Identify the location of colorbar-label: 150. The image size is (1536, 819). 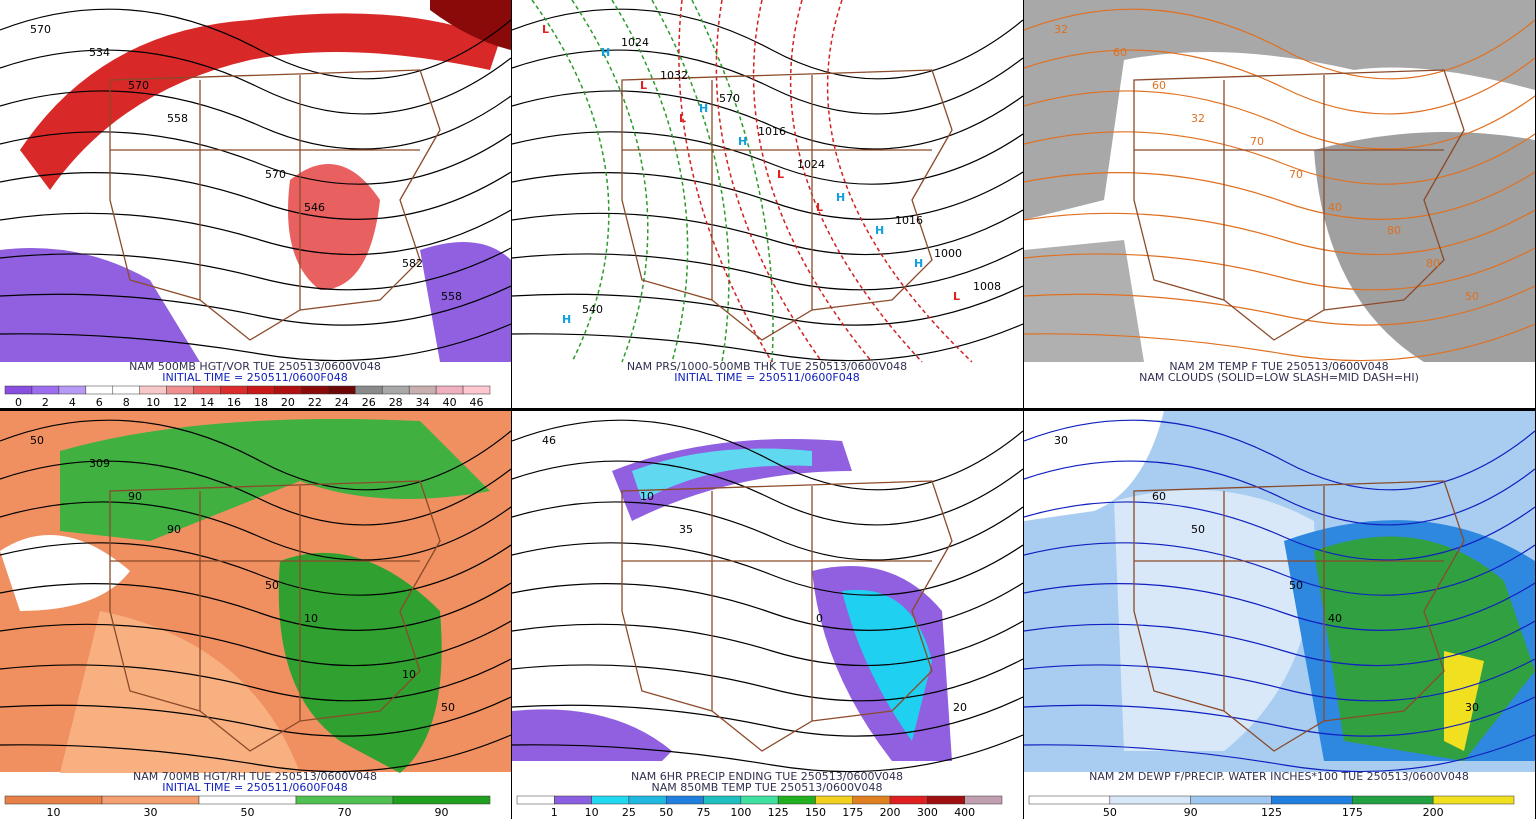
(815, 812).